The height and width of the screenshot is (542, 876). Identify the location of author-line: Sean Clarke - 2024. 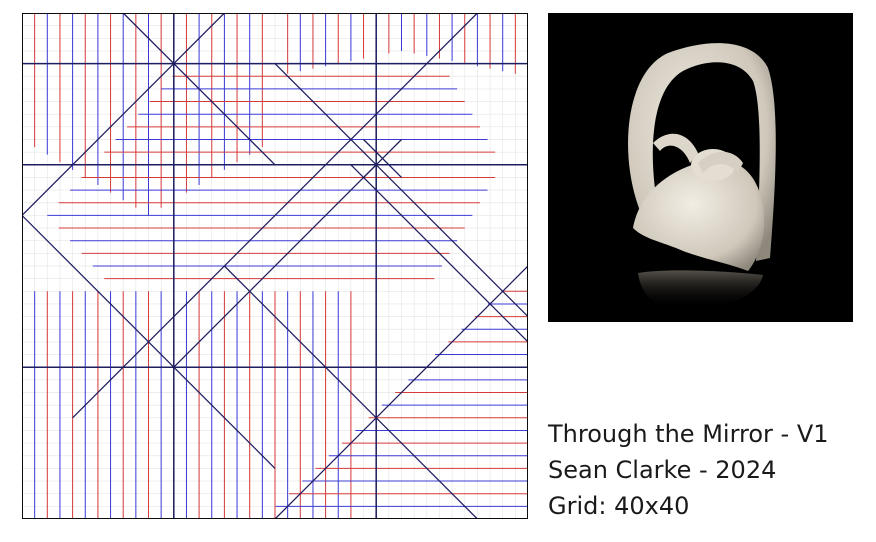
(662, 470).